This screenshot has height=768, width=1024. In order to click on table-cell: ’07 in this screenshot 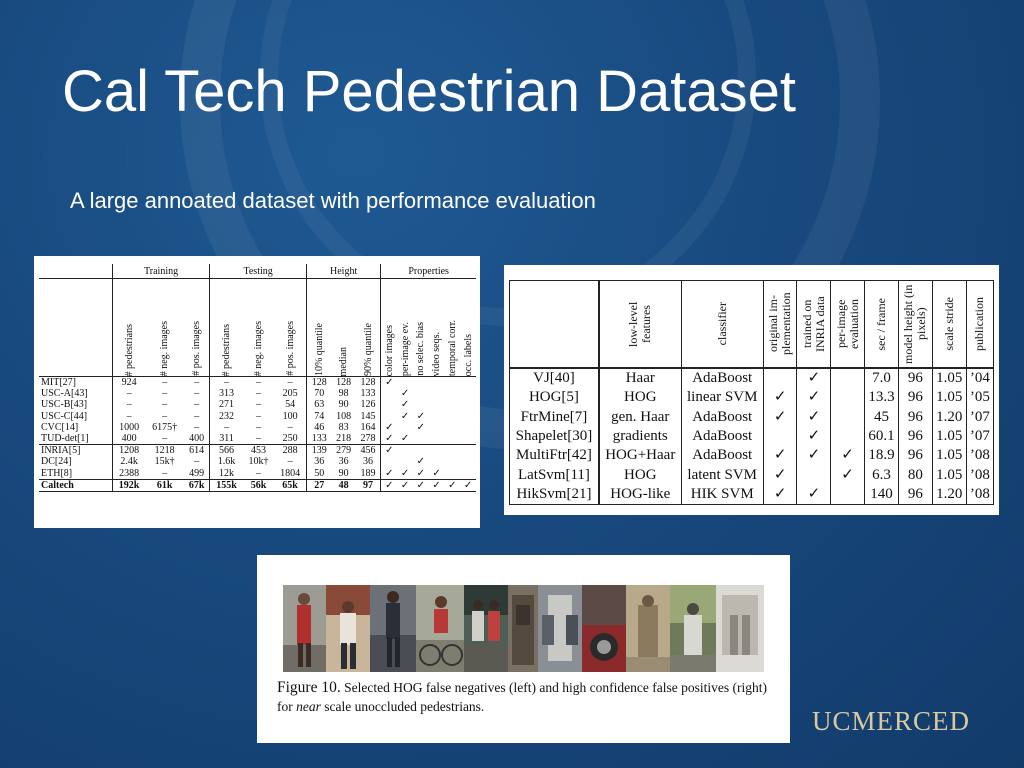, I will do `click(979, 436)`.